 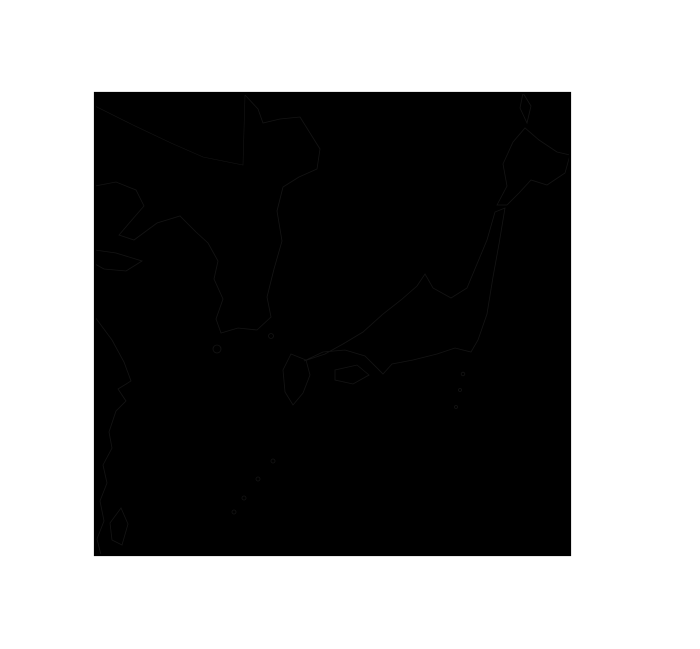 I want to click on coast-honshu, so click(x=404, y=291).